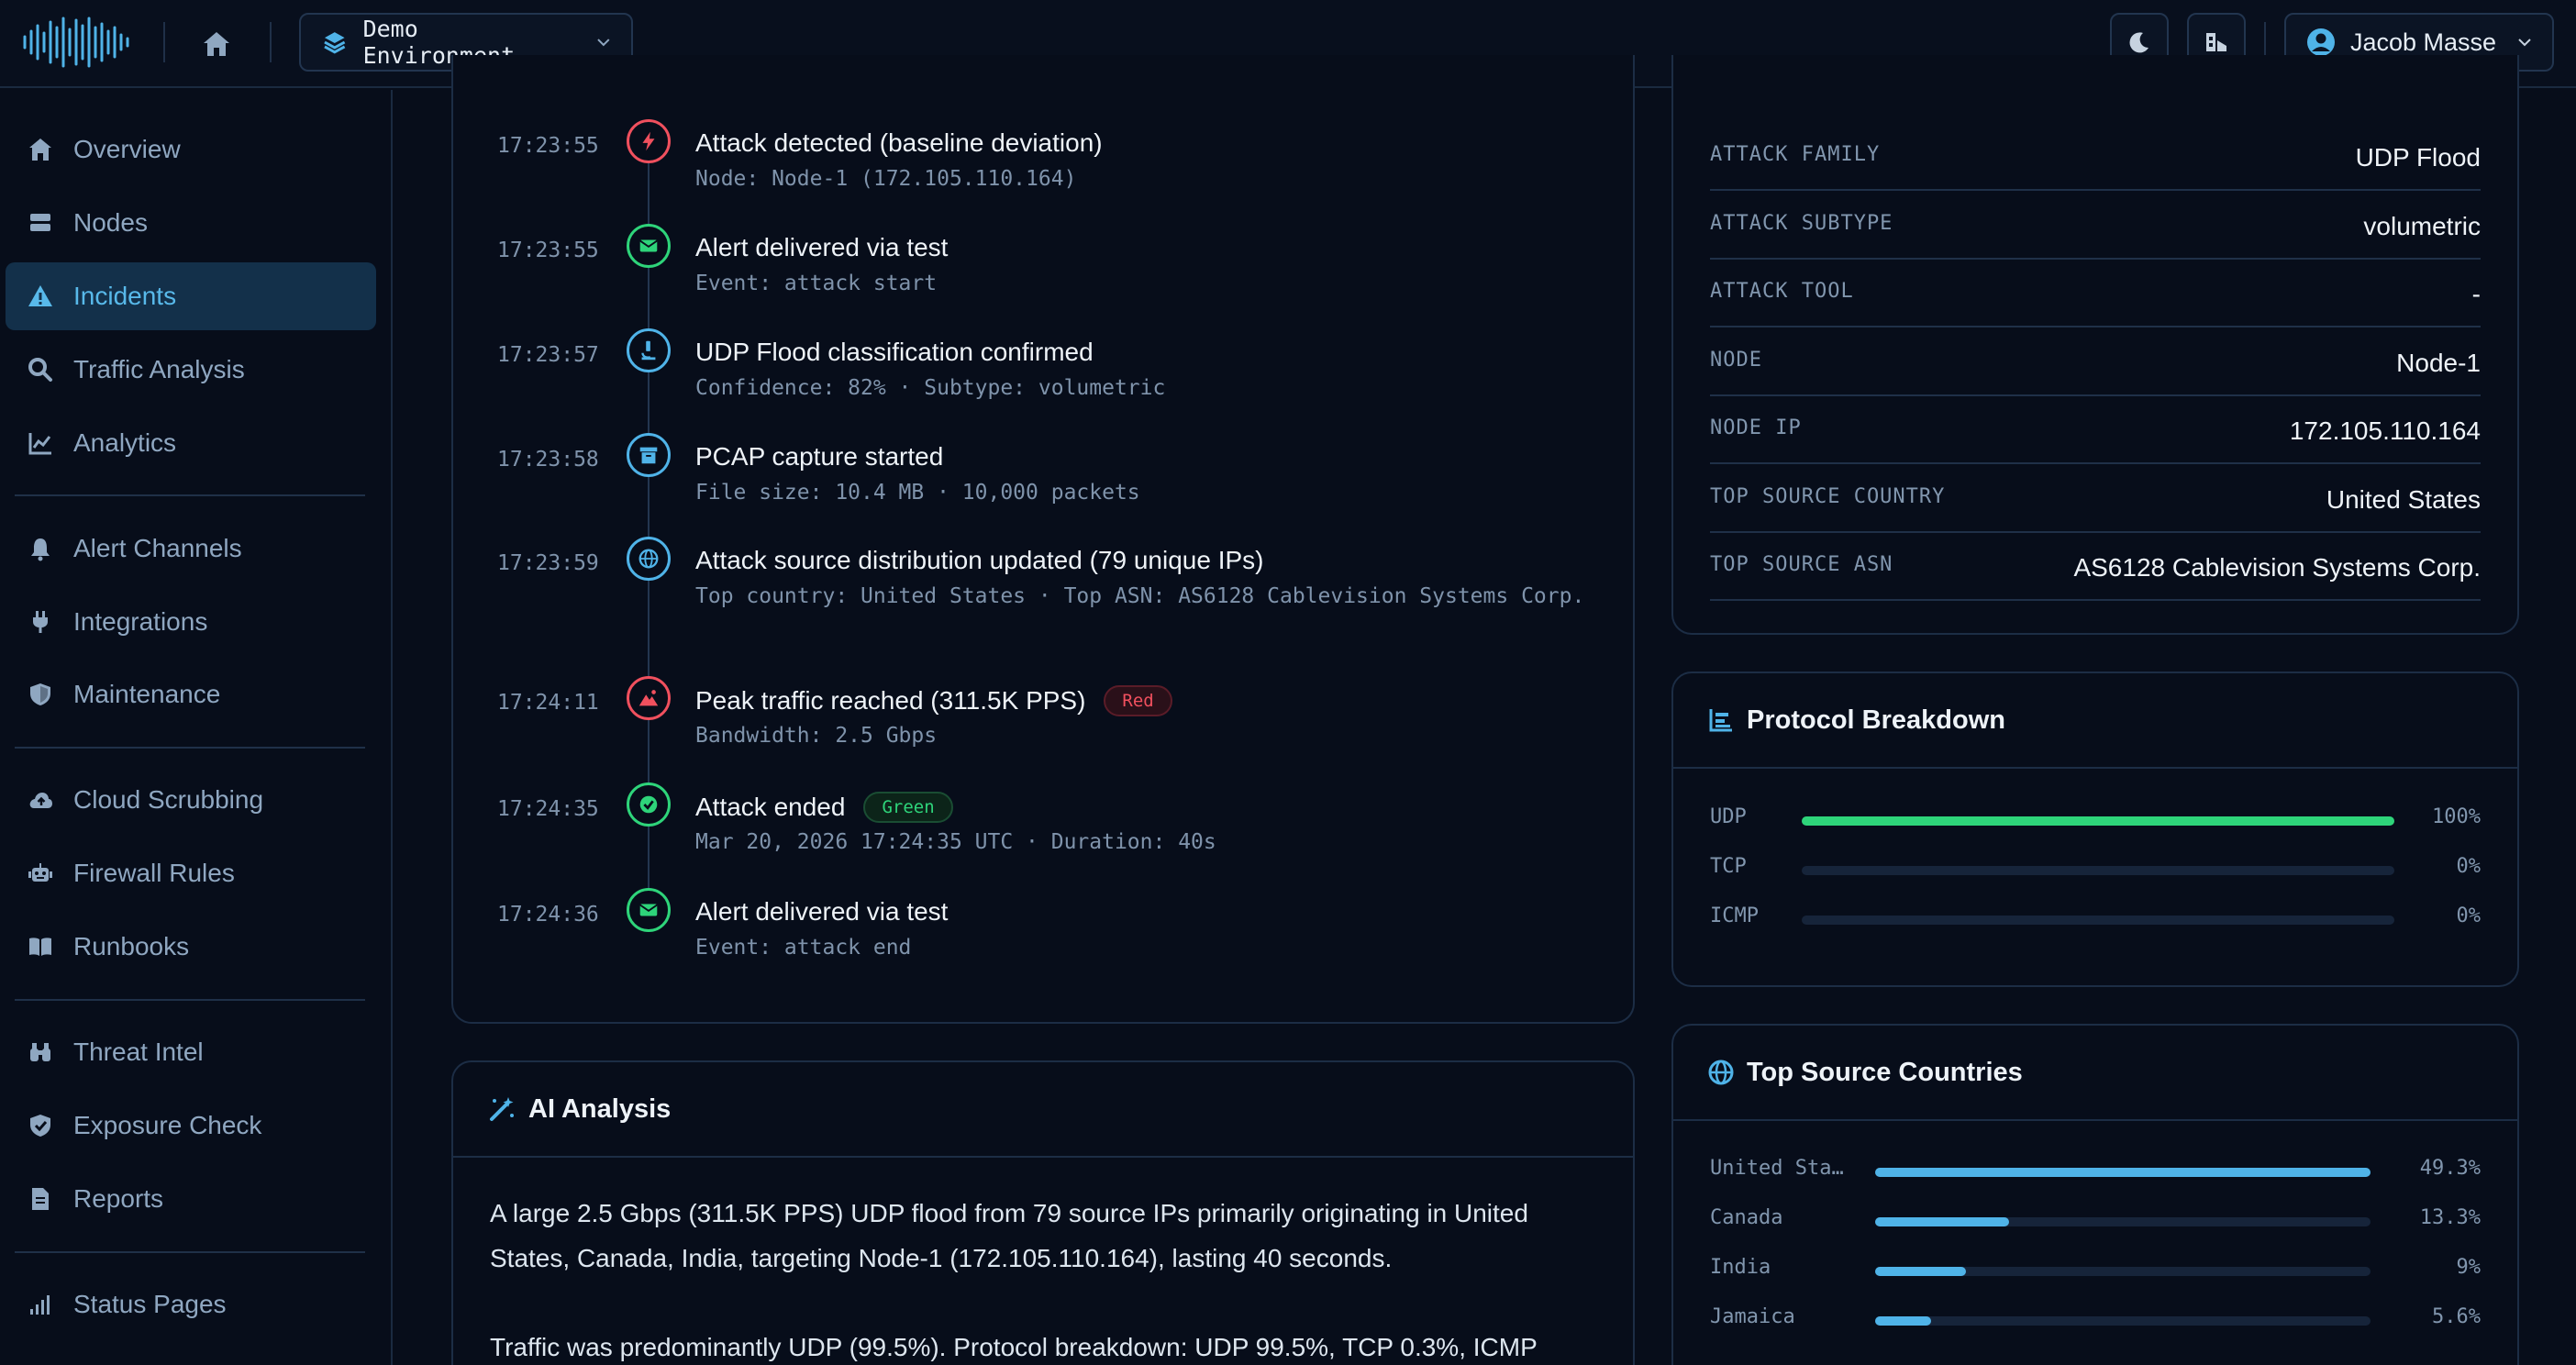  Describe the element at coordinates (548, 703) in the screenshot. I see `timeline-time: 17:24:11` at that location.